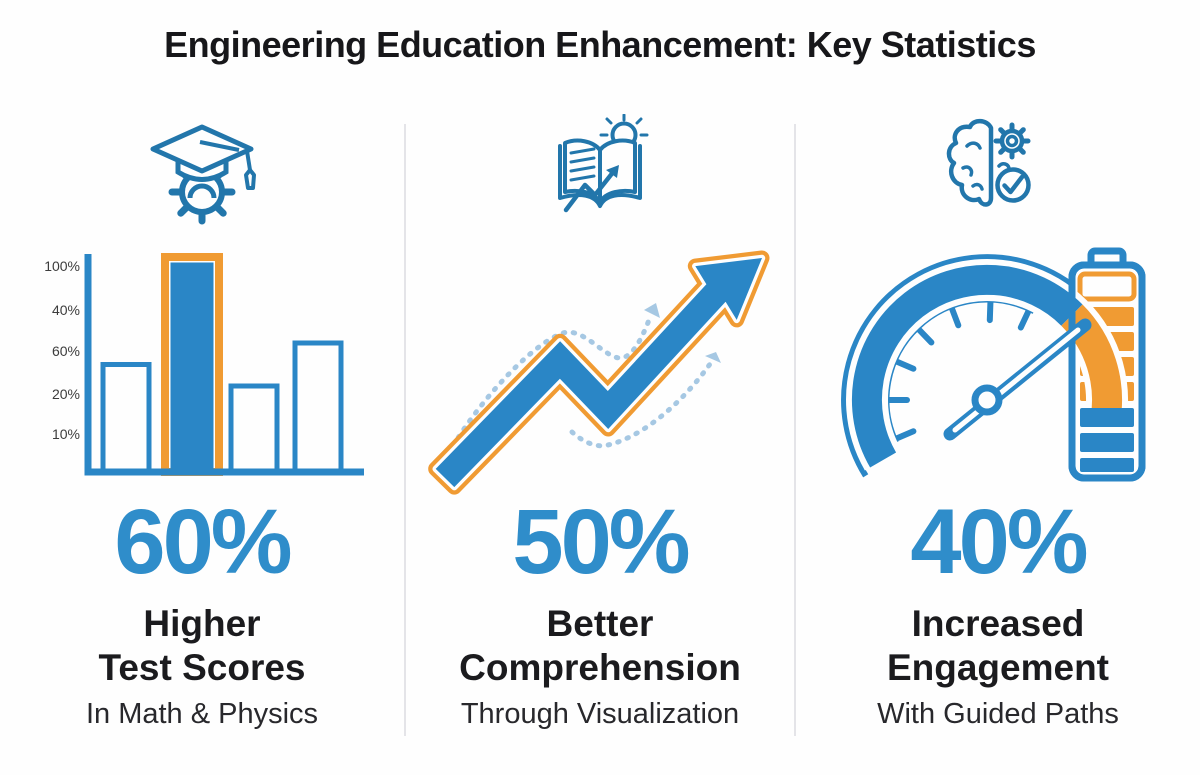  Describe the element at coordinates (202, 191) in the screenshot. I see `gear-inner-dome` at that location.